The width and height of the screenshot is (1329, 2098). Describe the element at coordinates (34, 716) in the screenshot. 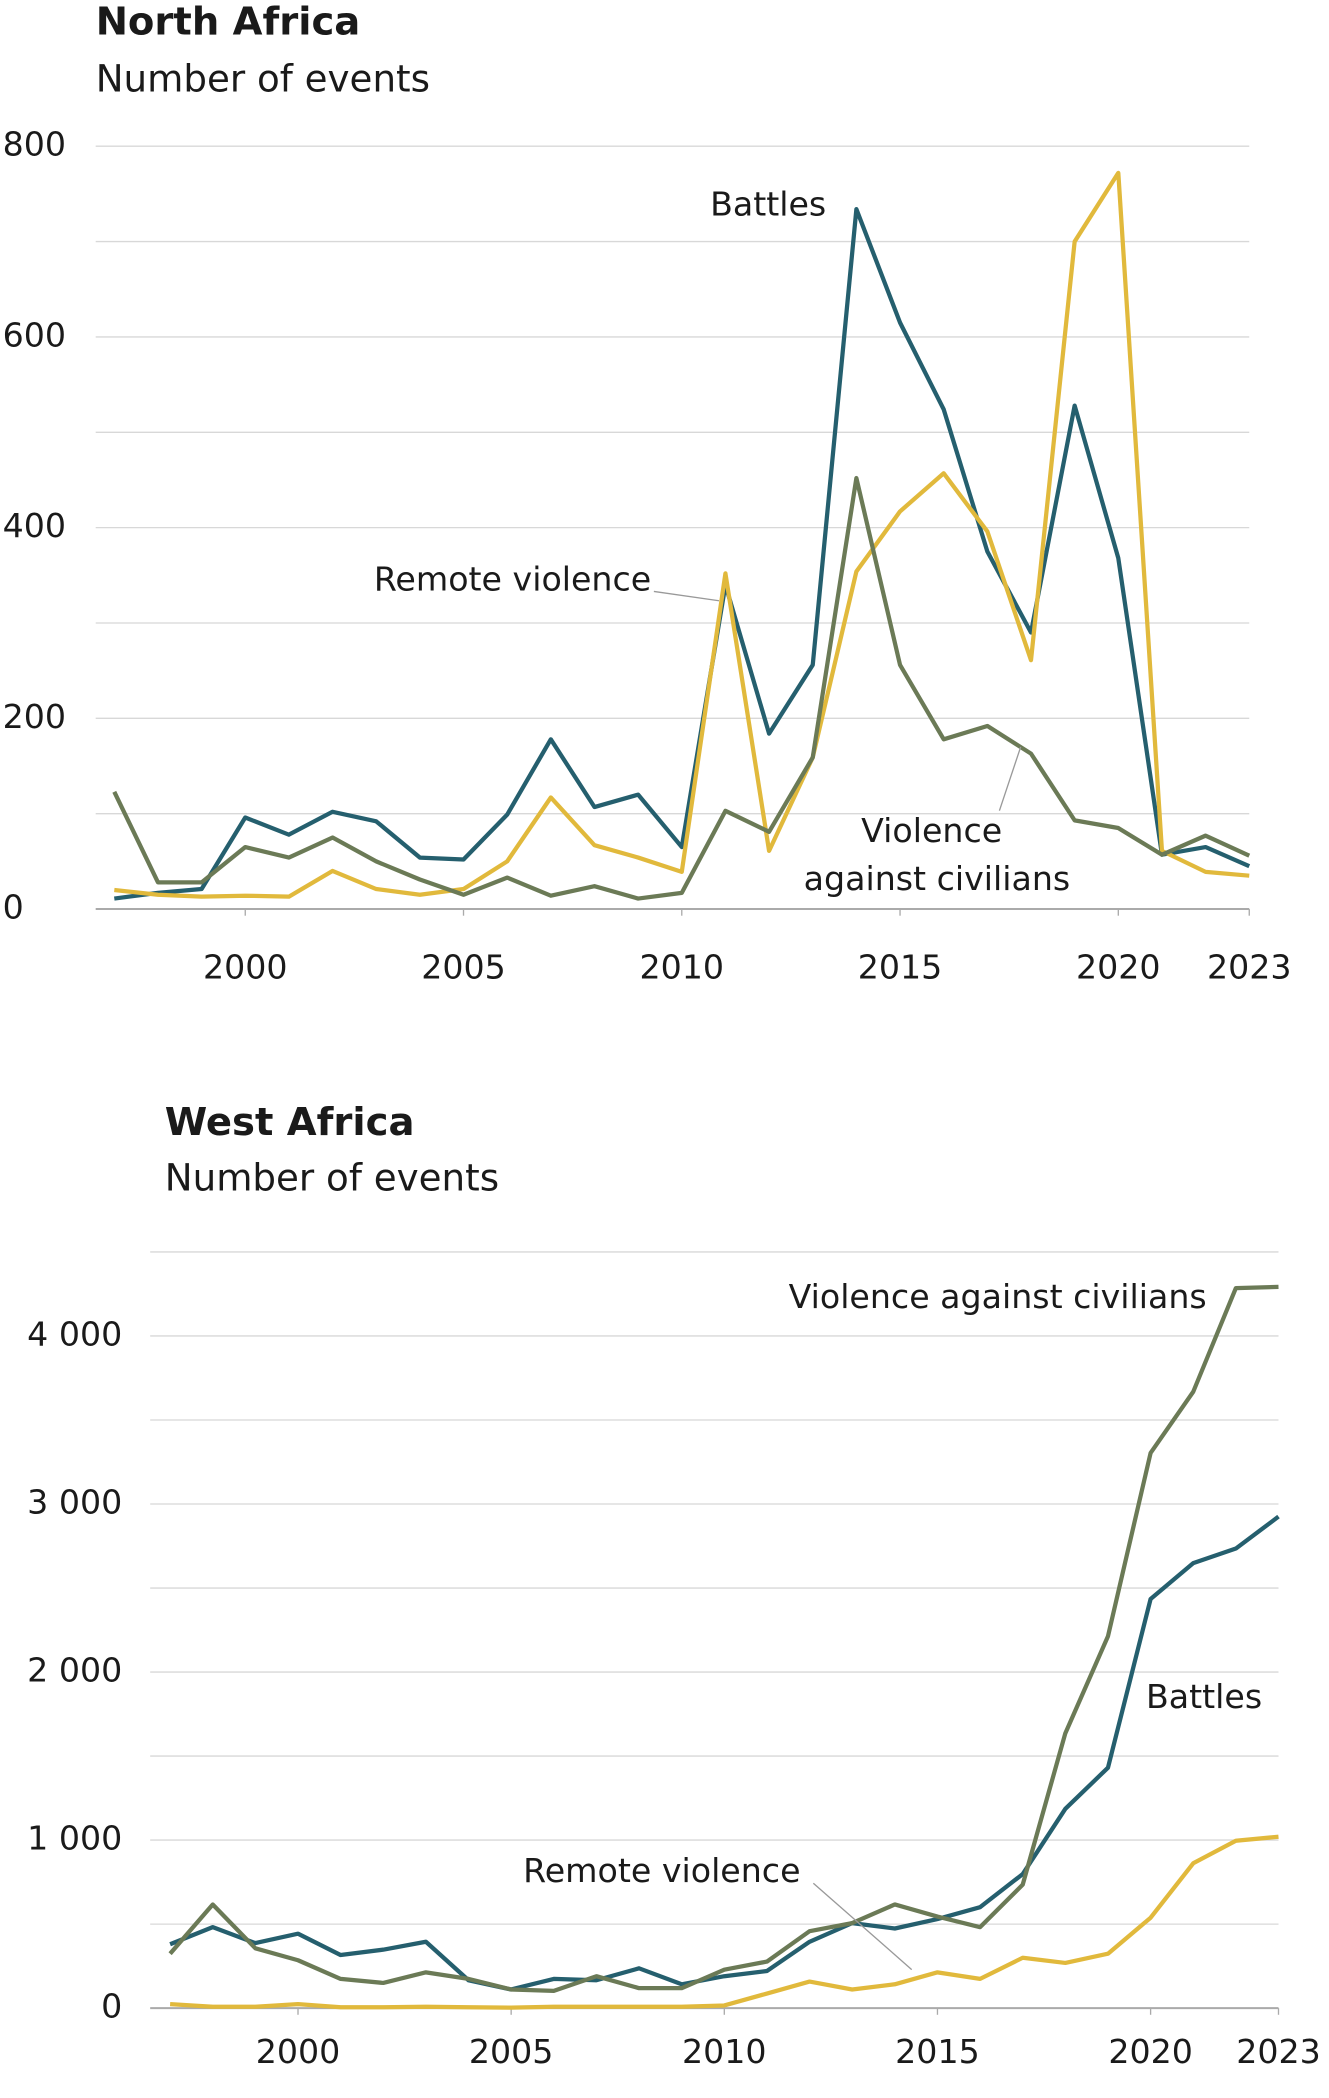

I see `y-tick-label: 200` at that location.